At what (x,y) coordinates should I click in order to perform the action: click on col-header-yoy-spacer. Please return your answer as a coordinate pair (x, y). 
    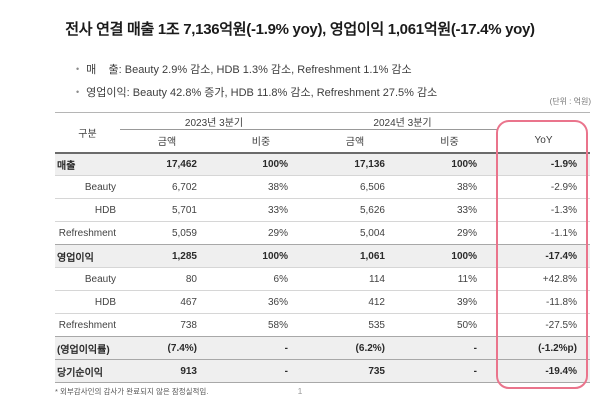
    Looking at the image, I should click on (543, 121).